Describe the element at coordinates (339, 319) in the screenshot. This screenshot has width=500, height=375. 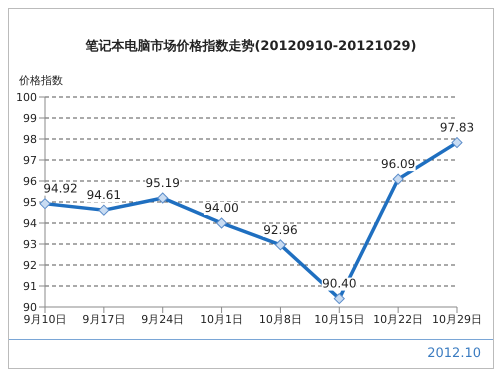
I see `x-tick-label: 10月15日` at that location.